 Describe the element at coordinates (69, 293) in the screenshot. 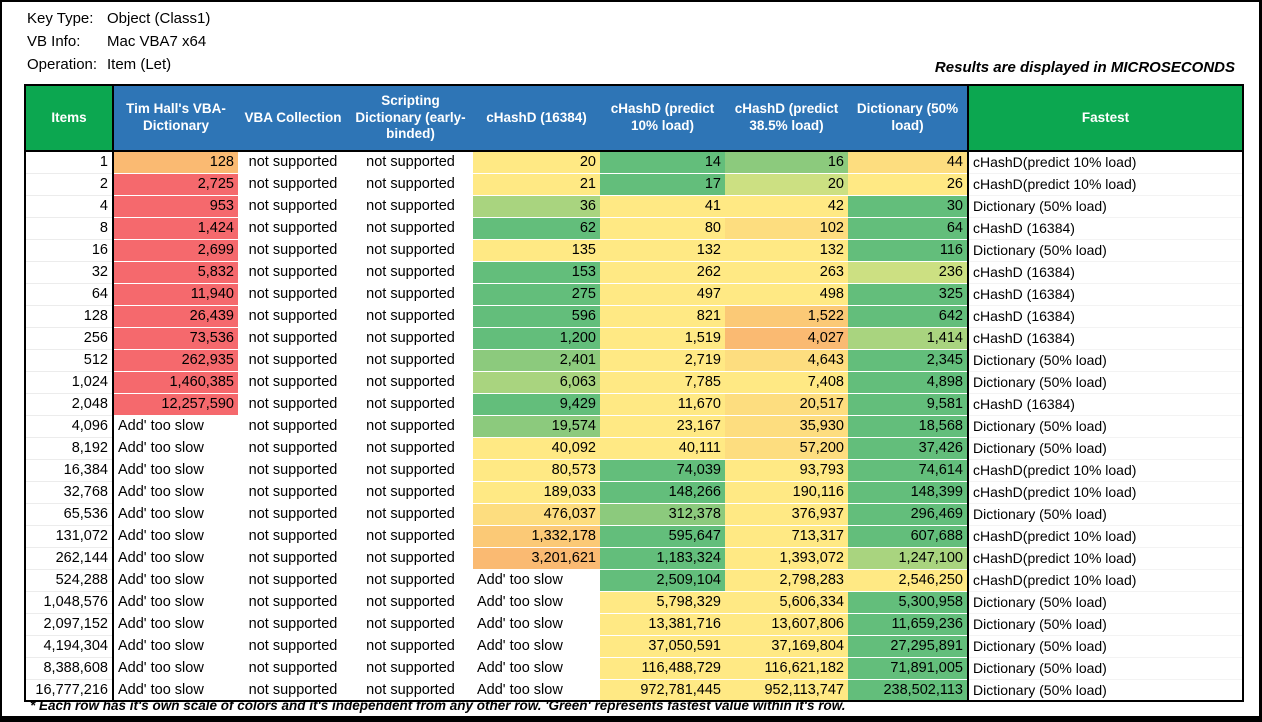

I see `cell-items: 64` at that location.